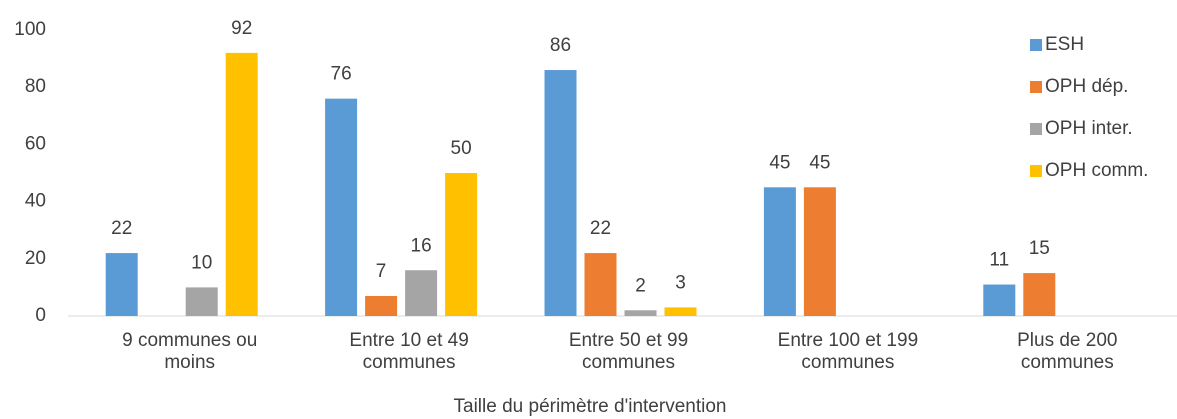 The height and width of the screenshot is (419, 1177). What do you see at coordinates (35, 201) in the screenshot?
I see `y-tick-label: 40` at bounding box center [35, 201].